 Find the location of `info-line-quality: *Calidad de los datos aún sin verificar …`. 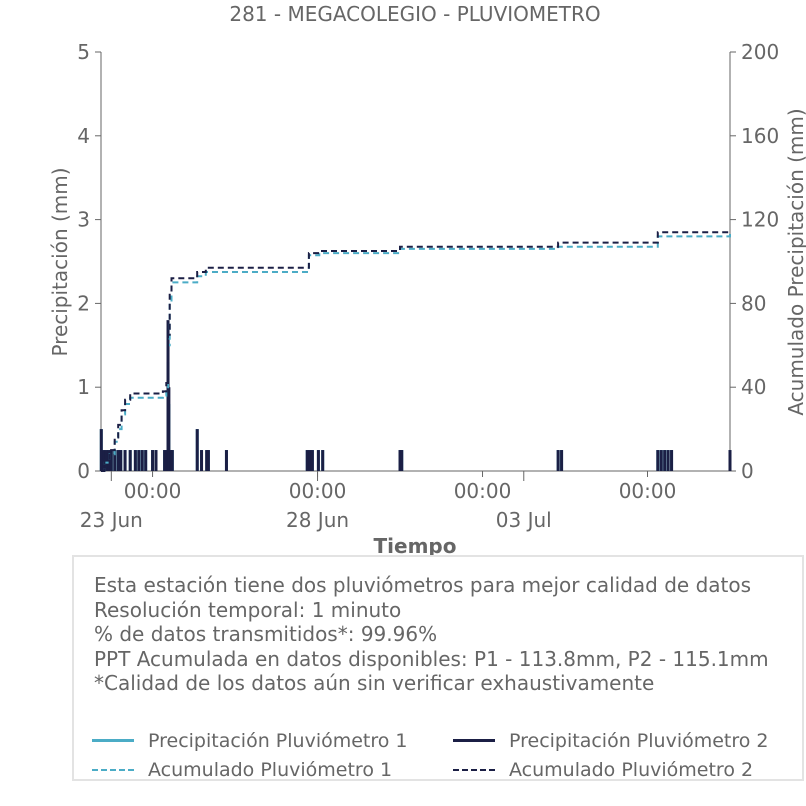

info-line-quality: *Calidad de los datos aún sin verificar … is located at coordinates (374, 683).